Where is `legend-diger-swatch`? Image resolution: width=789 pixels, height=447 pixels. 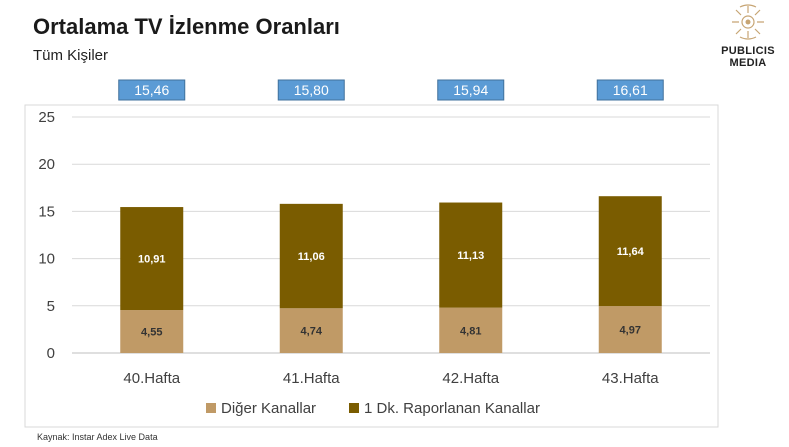
legend-diger-swatch is located at coordinates (211, 408).